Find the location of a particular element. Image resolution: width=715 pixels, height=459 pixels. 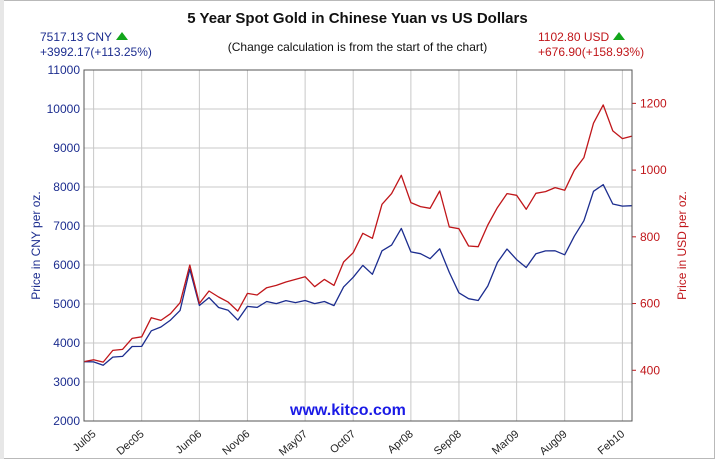

x-tick-label: Apr08 is located at coordinates (401, 442).